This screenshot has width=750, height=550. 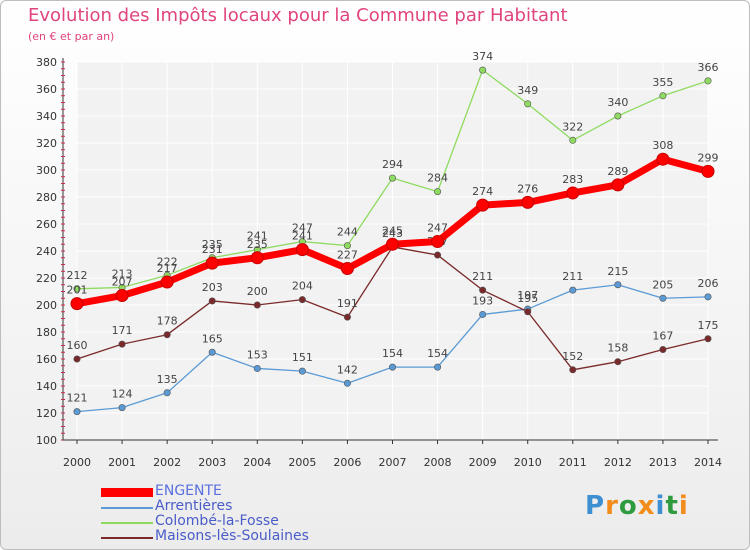 What do you see at coordinates (77, 462) in the screenshot?
I see `x-tick-label: 2000` at bounding box center [77, 462].